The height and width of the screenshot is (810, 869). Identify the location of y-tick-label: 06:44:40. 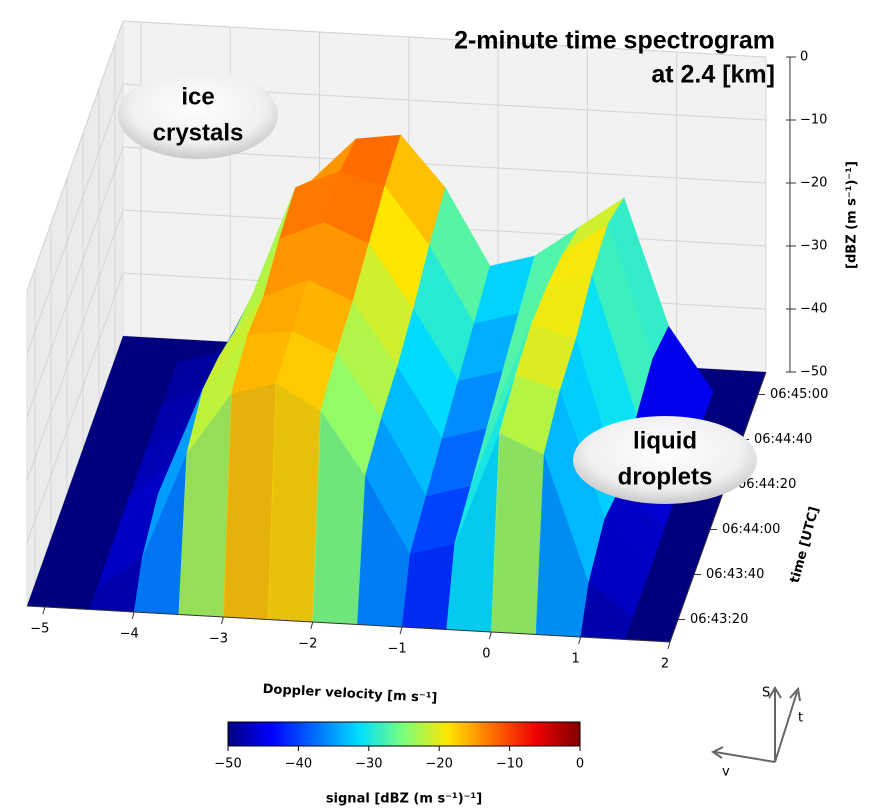
(783, 439).